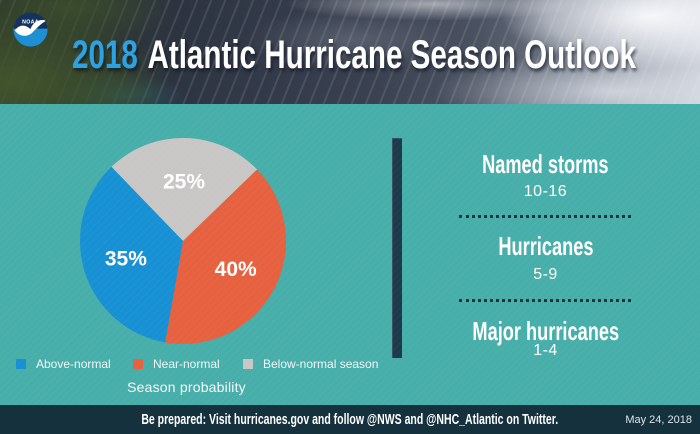 This screenshot has height=434, width=700. What do you see at coordinates (236, 269) in the screenshot?
I see `pie-slice-value-label: 40%` at bounding box center [236, 269].